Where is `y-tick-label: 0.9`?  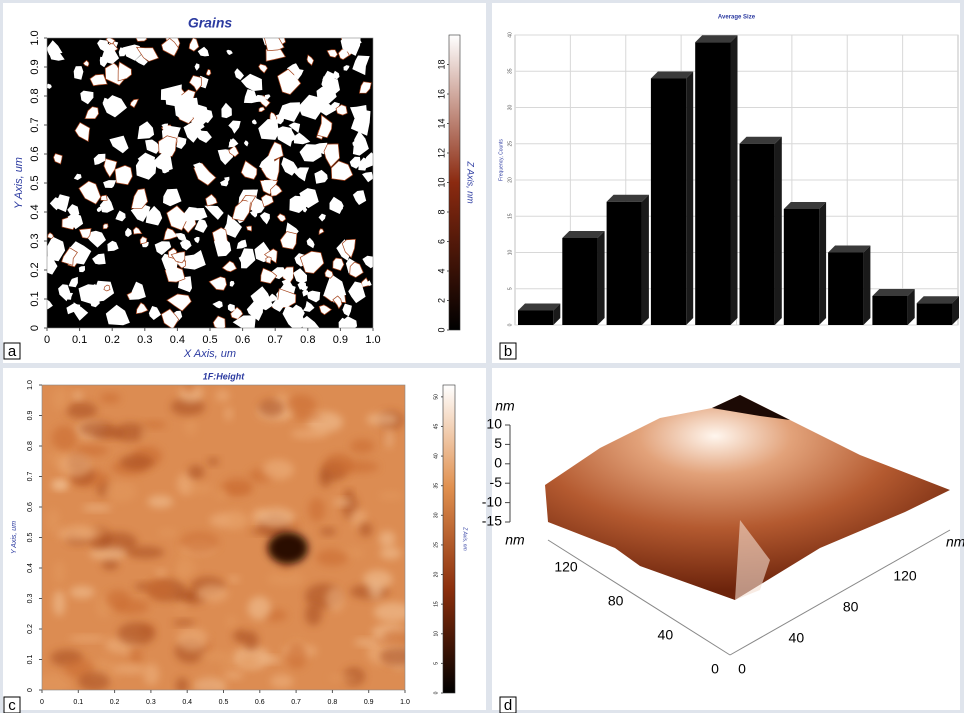 y-tick-label: 0.9 is located at coordinates (30, 416).